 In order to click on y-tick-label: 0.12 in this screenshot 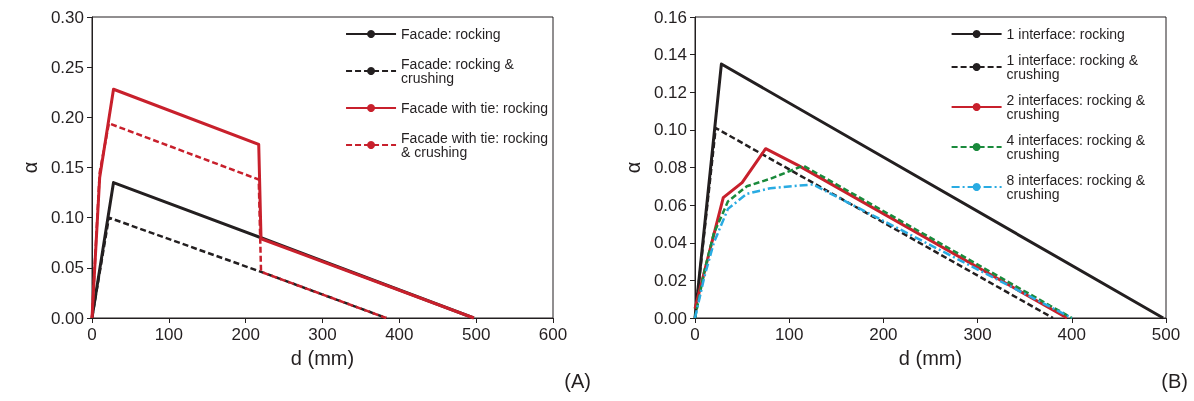, I will do `click(670, 92)`.